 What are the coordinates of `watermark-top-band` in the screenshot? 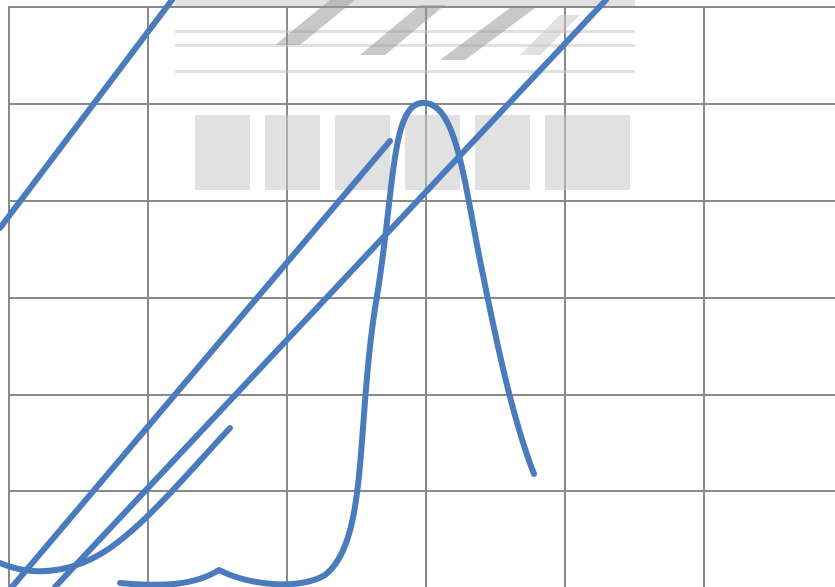 It's located at (405, 3).